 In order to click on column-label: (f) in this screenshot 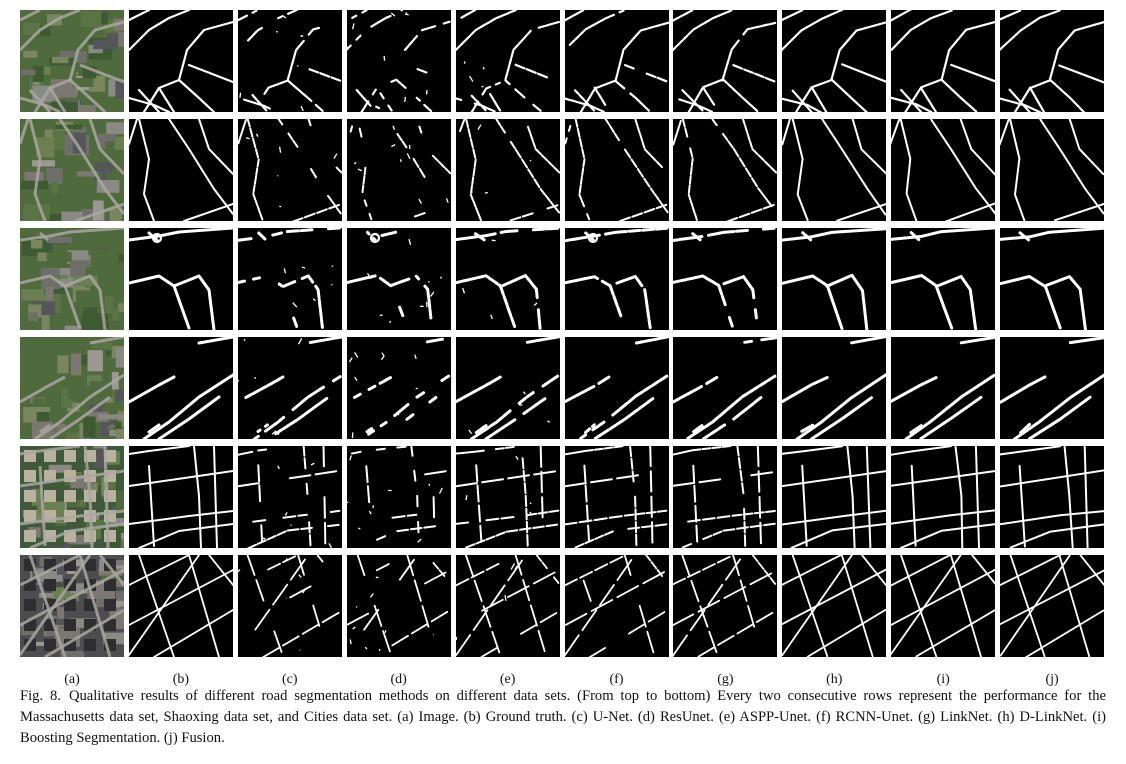, I will do `click(616, 679)`.